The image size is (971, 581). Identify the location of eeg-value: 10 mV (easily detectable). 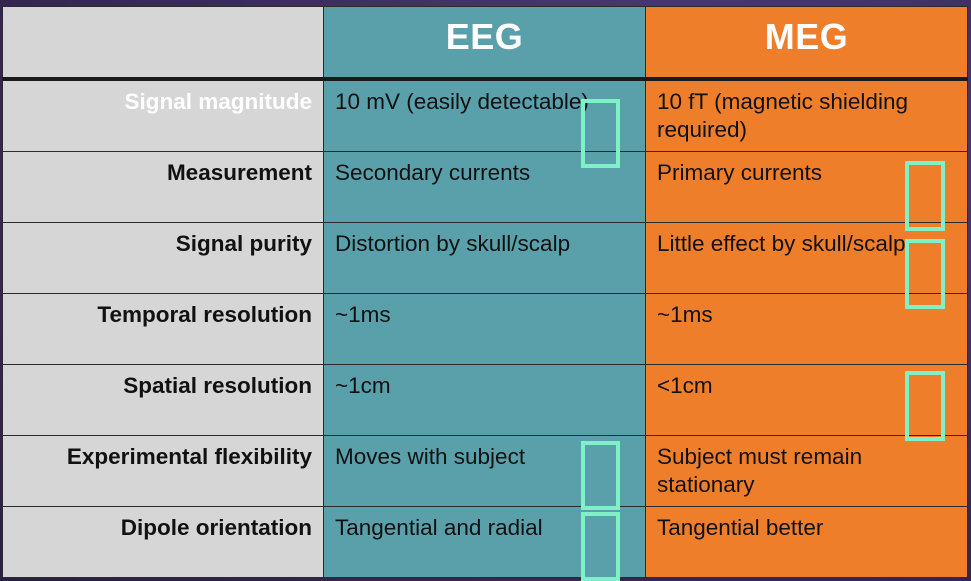
(462, 101).